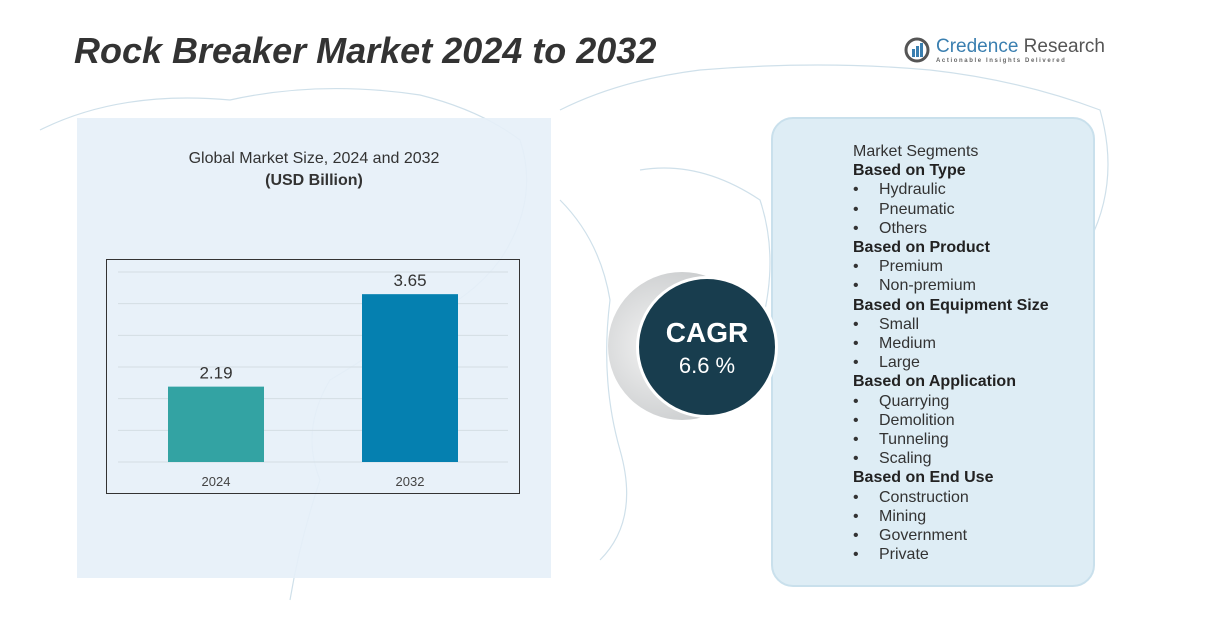 This screenshot has width=1212, height=622. Describe the element at coordinates (313, 376) in the screenshot. I see `chart-frame` at that location.